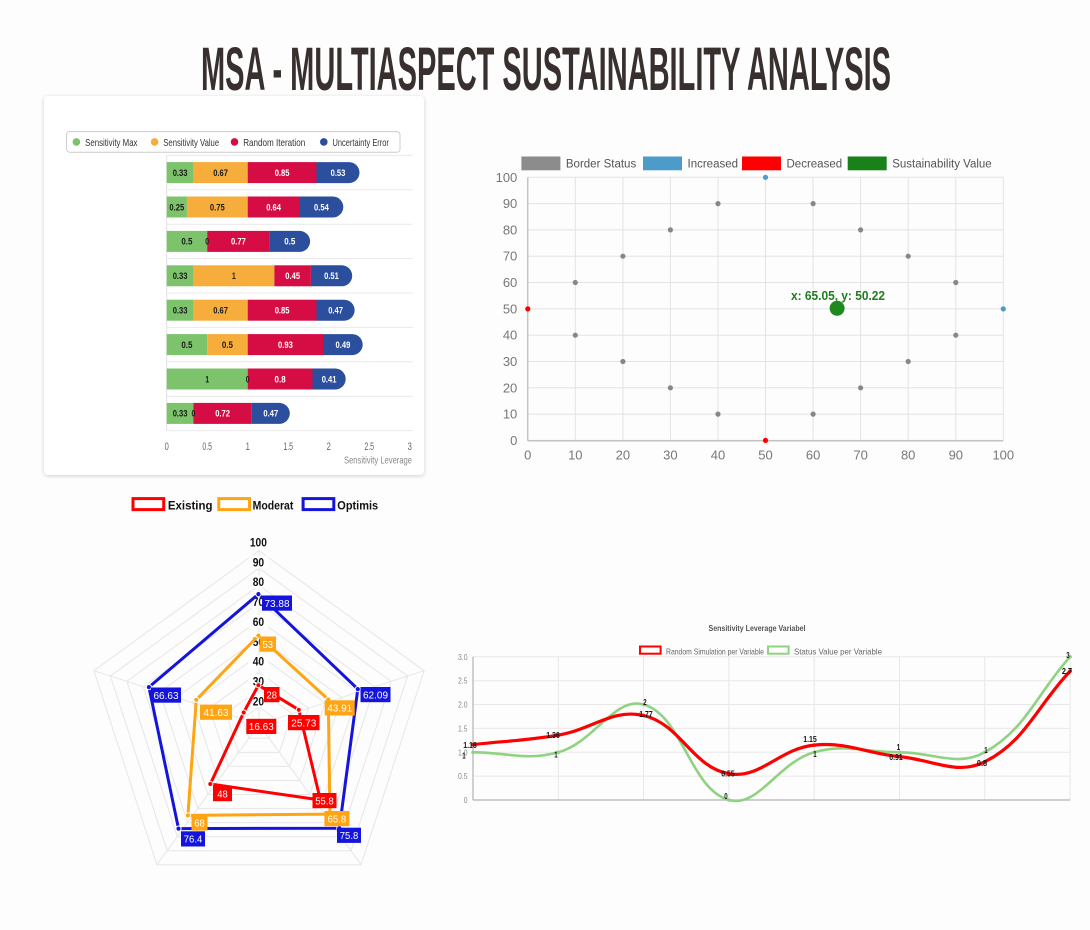  Describe the element at coordinates (982, 763) in the screenshot. I see `svg-text: 0.8` at that location.